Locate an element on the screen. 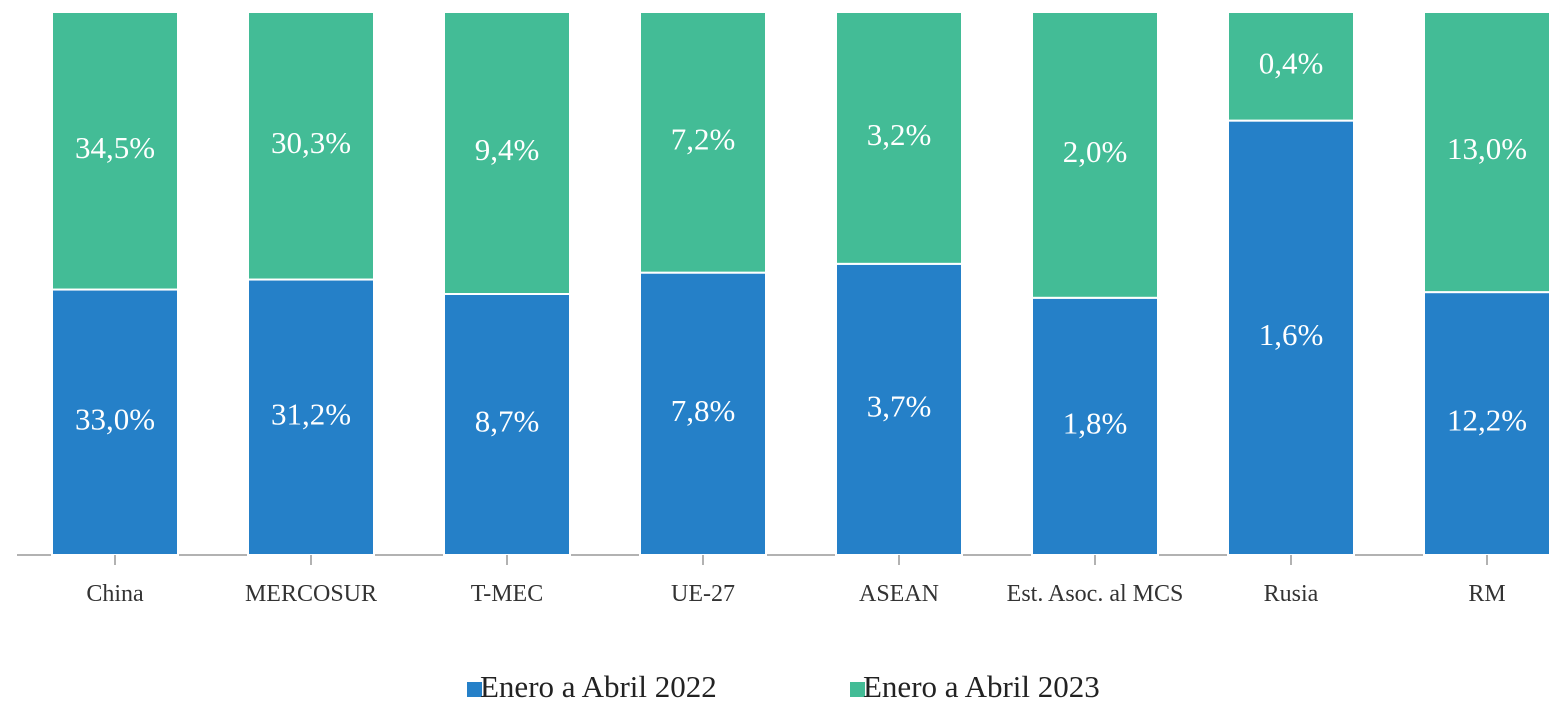  value-label: 7,8% is located at coordinates (703, 410).